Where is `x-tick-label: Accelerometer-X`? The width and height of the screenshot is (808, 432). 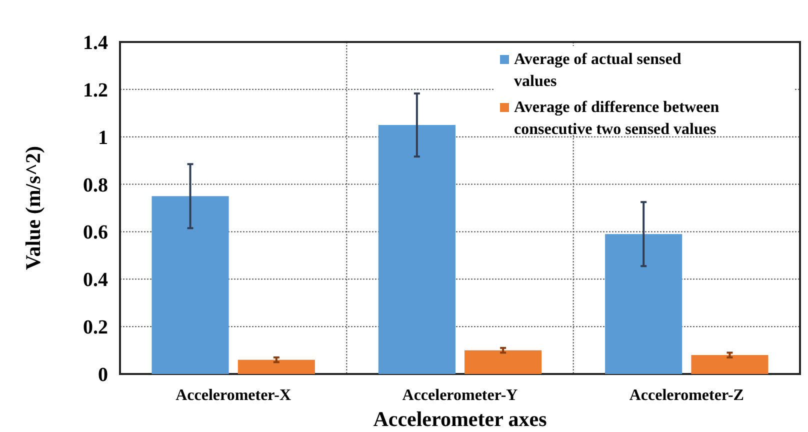
x-tick-label: Accelerometer-X is located at coordinates (234, 395).